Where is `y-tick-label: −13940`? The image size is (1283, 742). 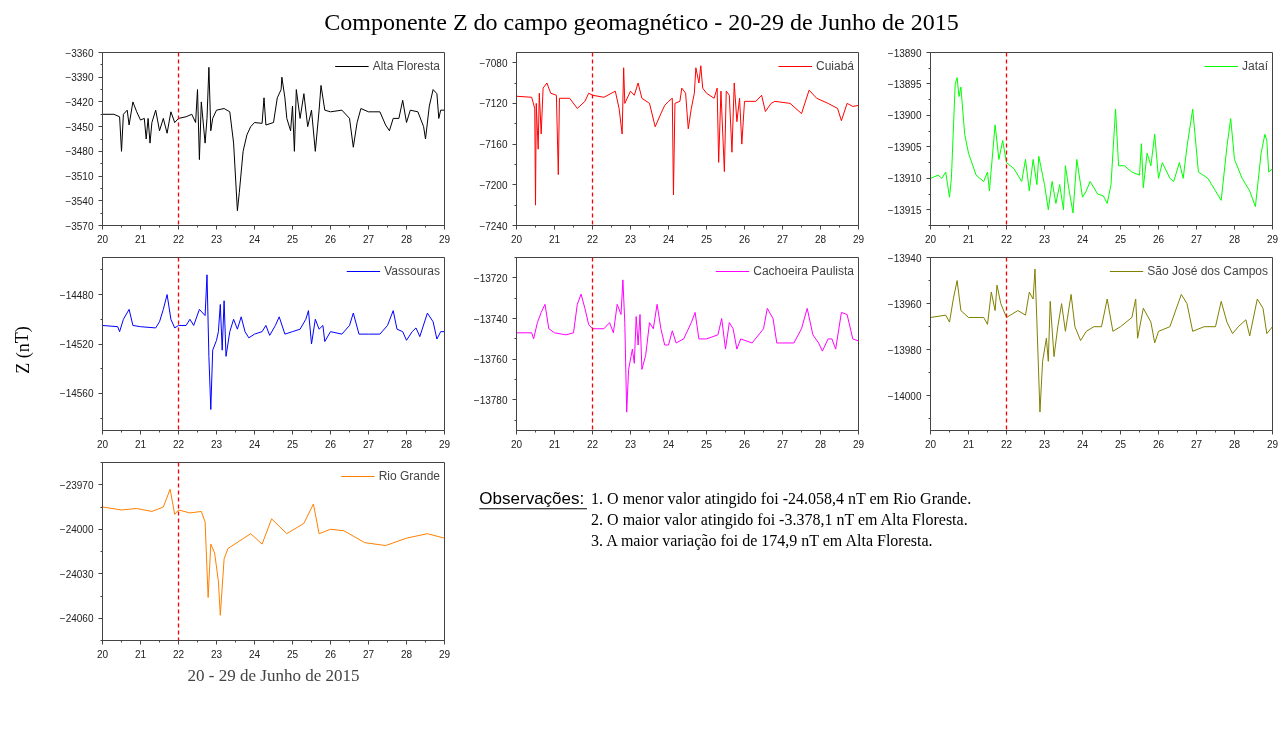 y-tick-label: −13940 is located at coordinates (904, 258).